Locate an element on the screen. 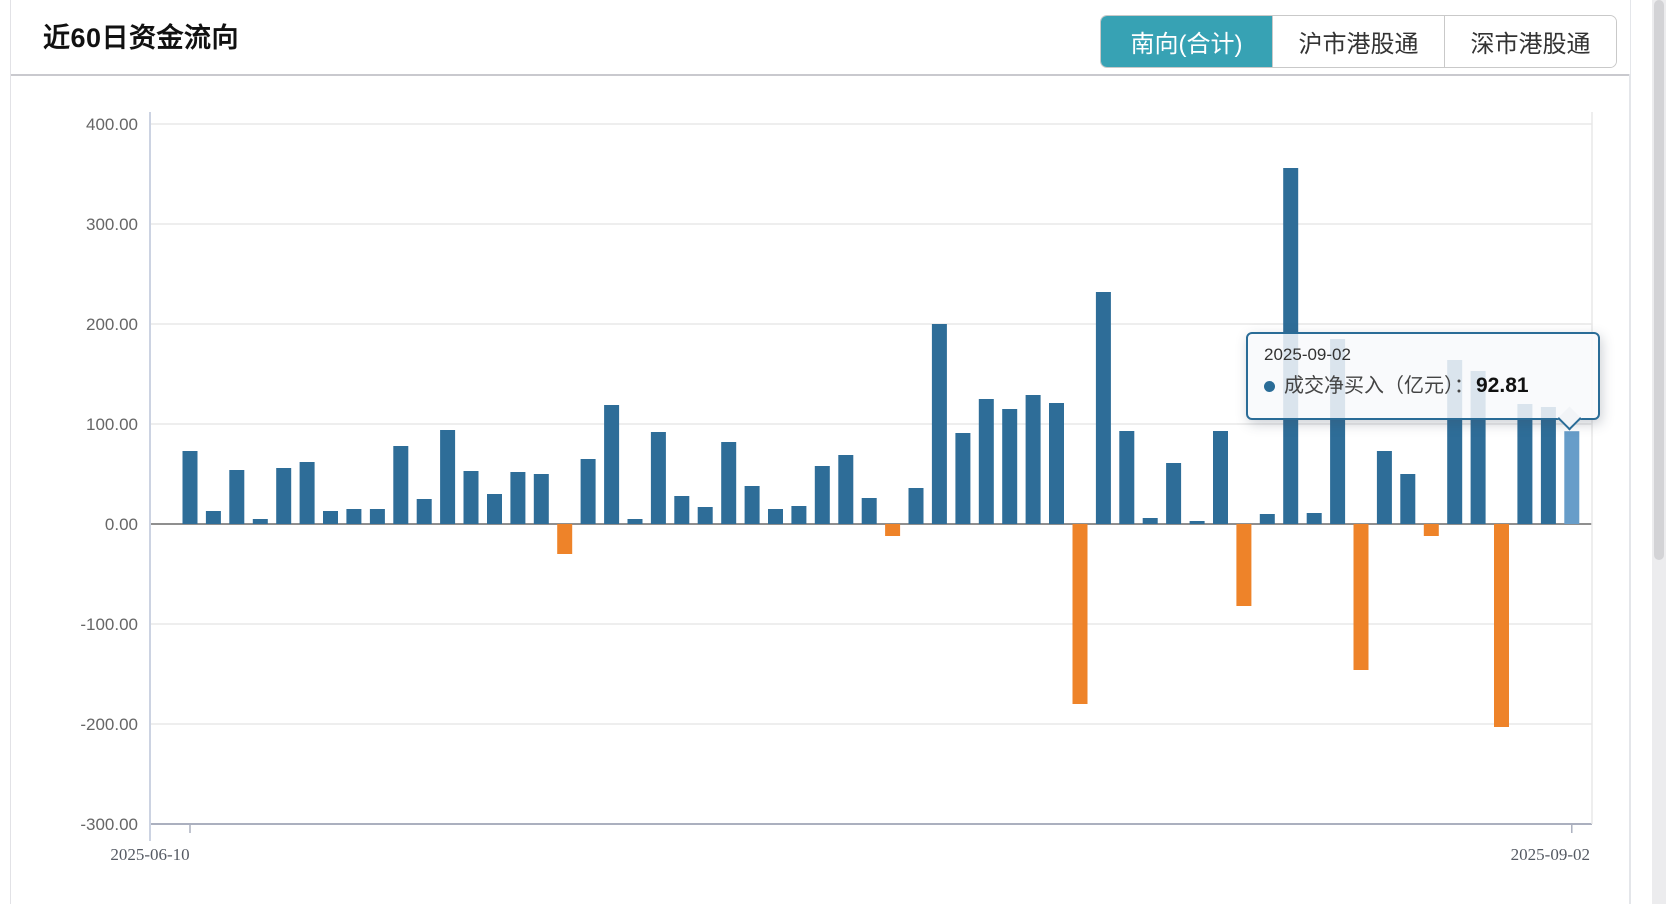 This screenshot has height=904, width=1666. tooltip-value: 92.81 is located at coordinates (1502, 385).